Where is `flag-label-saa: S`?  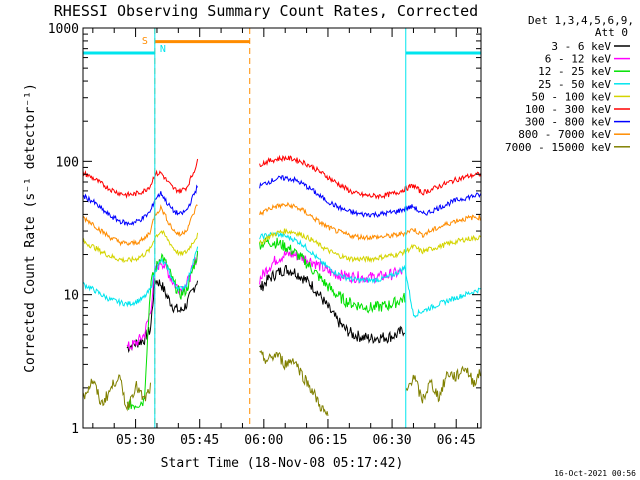
flag-label-saa: S is located at coordinates (145, 41).